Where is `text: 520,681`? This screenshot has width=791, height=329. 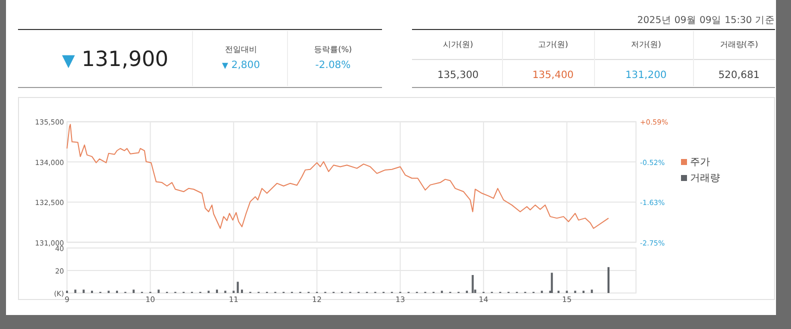 text: 520,681 is located at coordinates (739, 75).